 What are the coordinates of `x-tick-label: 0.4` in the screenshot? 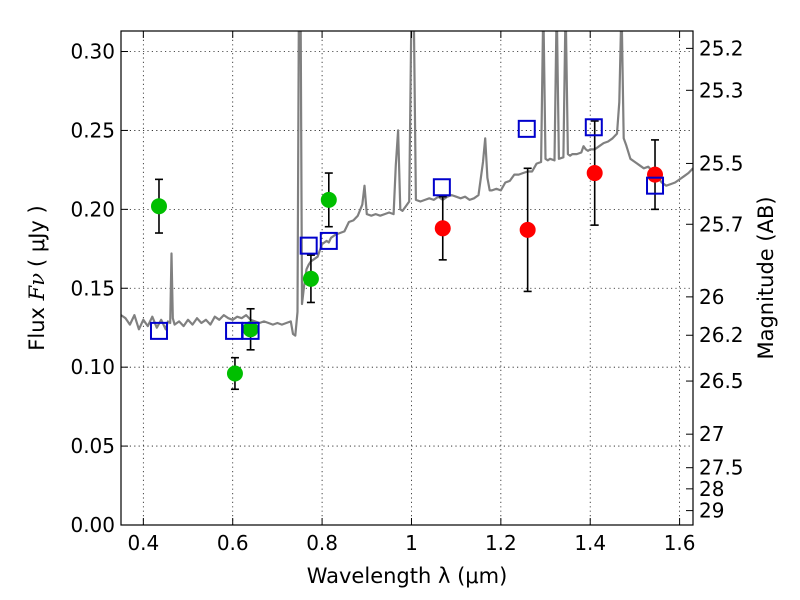 It's located at (143, 543).